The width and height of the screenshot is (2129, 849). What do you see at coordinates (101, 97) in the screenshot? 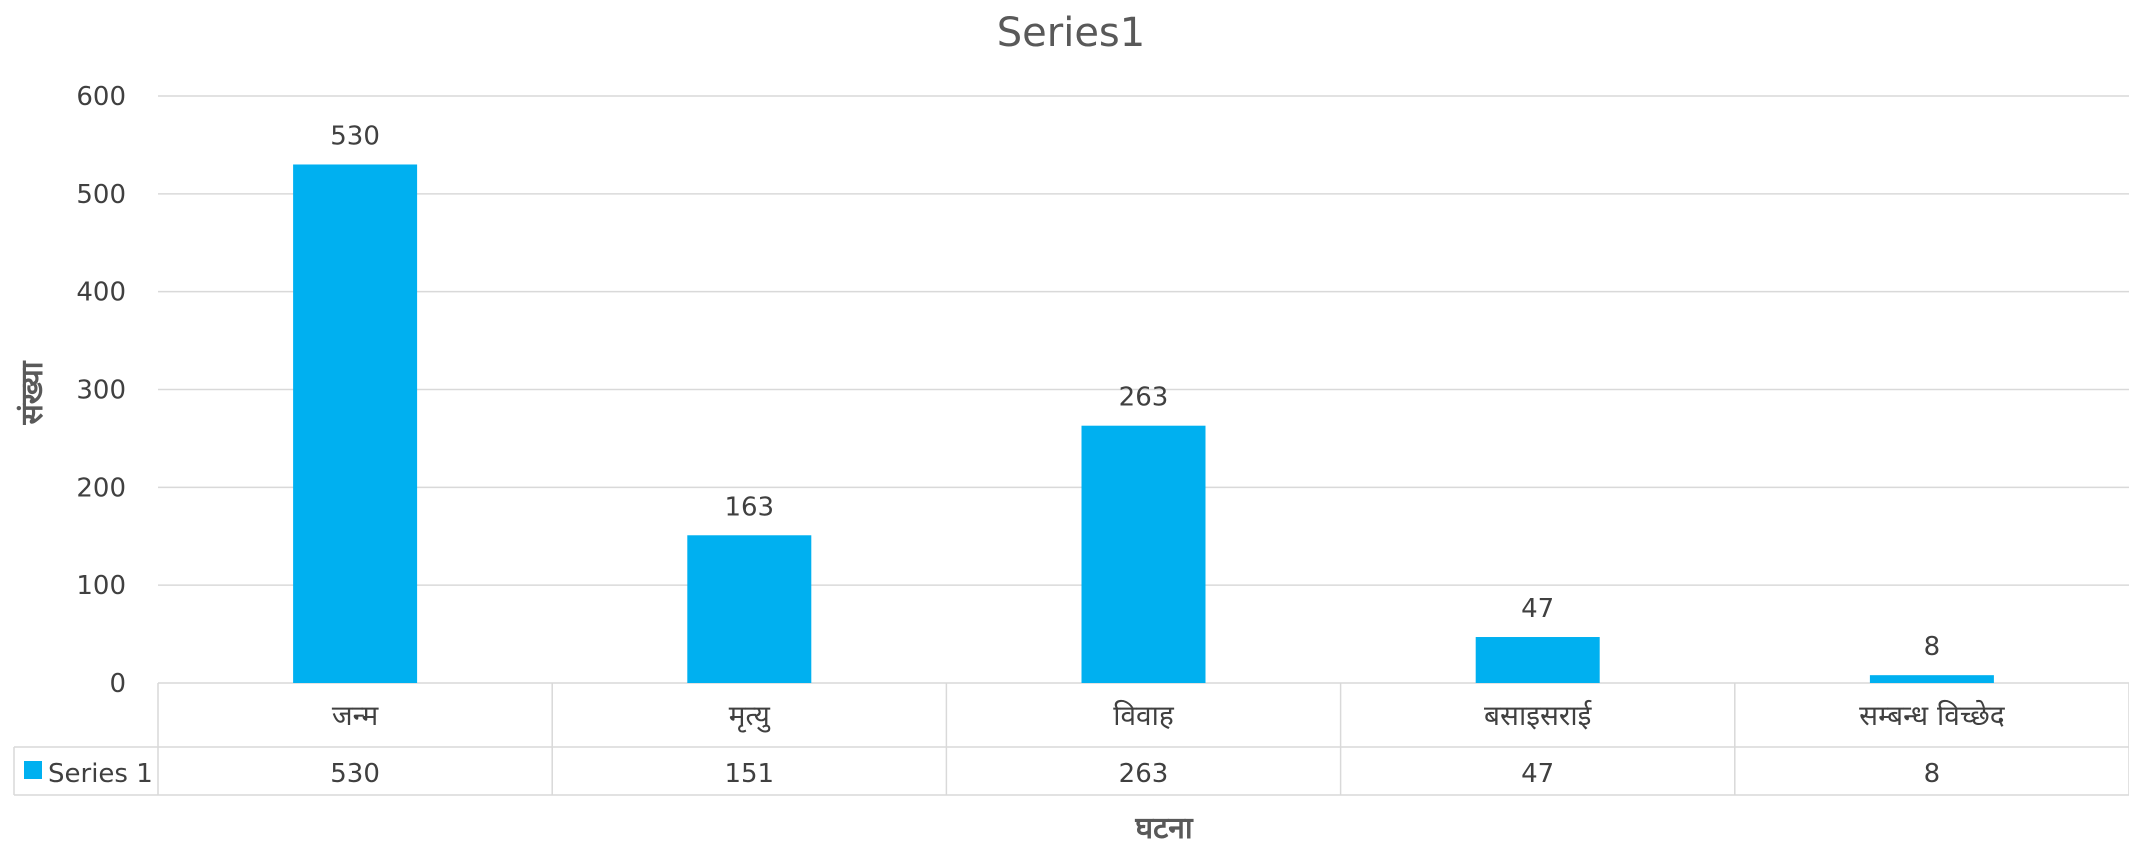
I see `y-tick-label: 600` at bounding box center [101, 97].